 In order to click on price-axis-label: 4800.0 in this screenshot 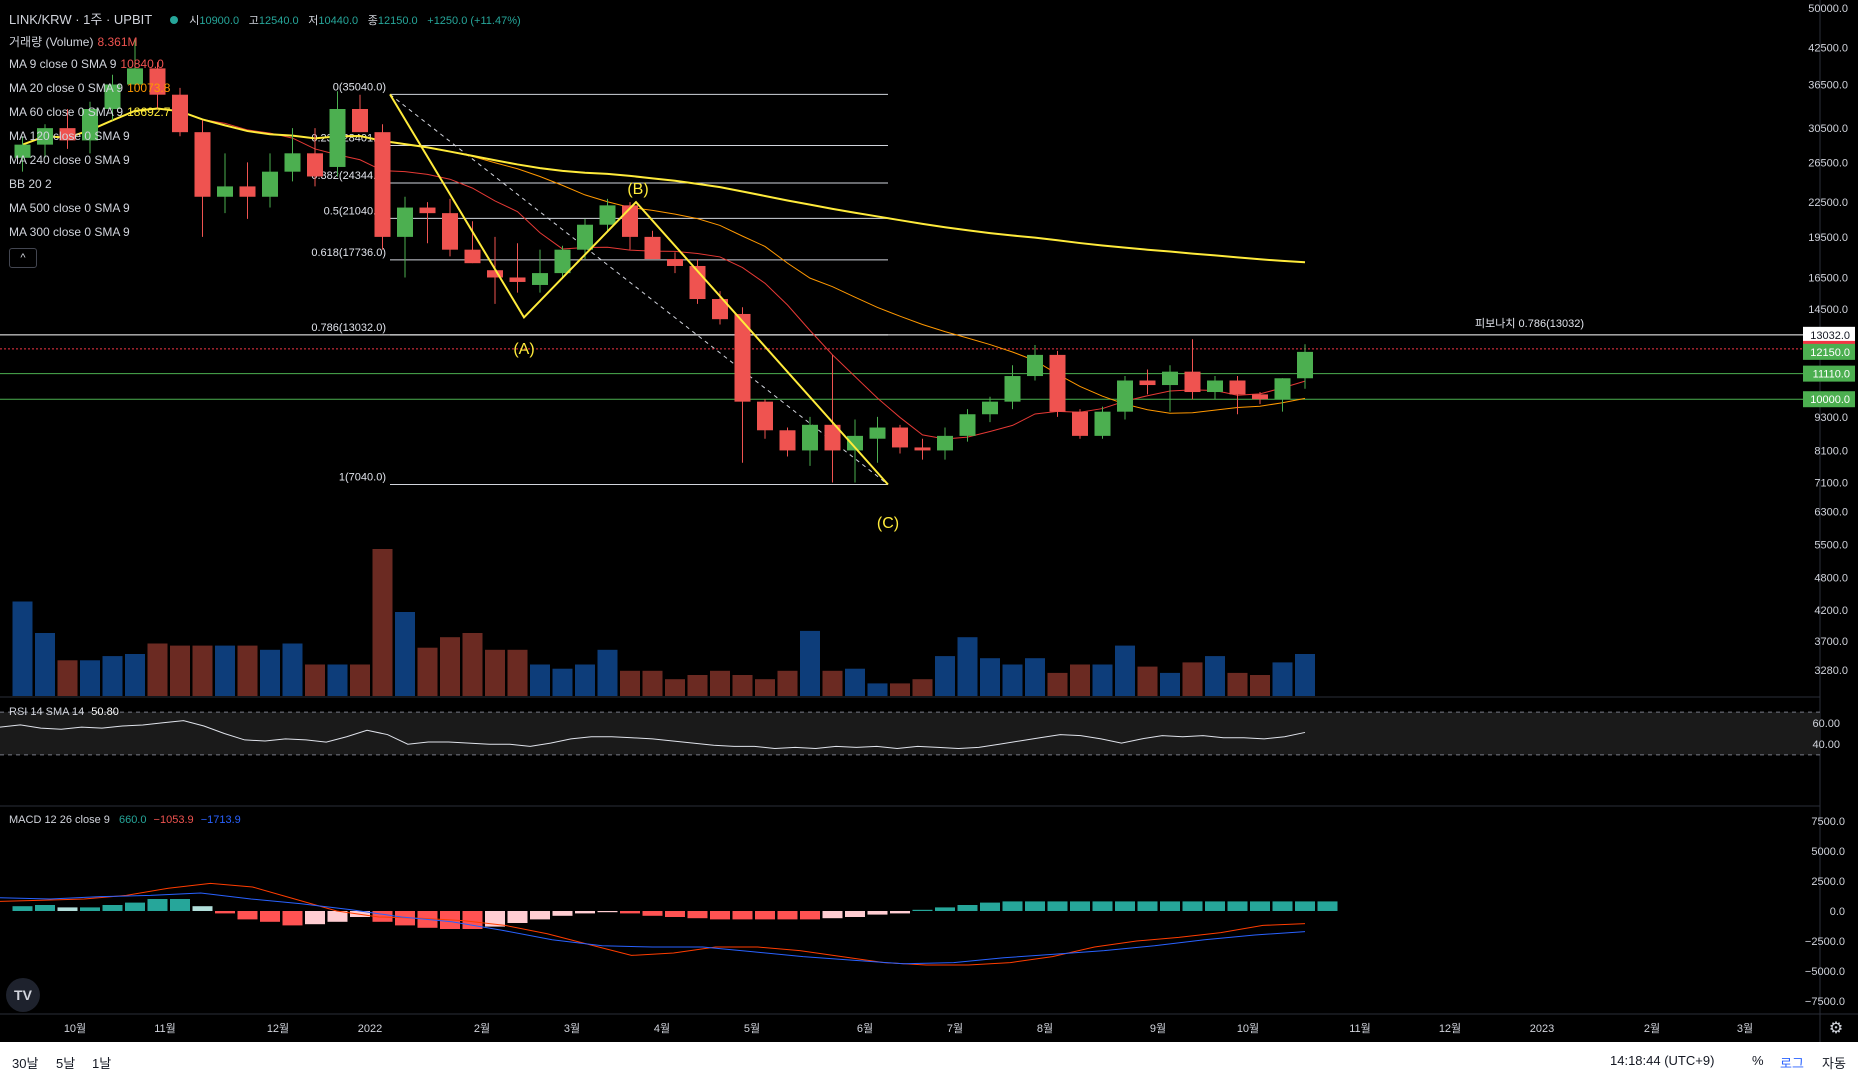, I will do `click(1831, 579)`.